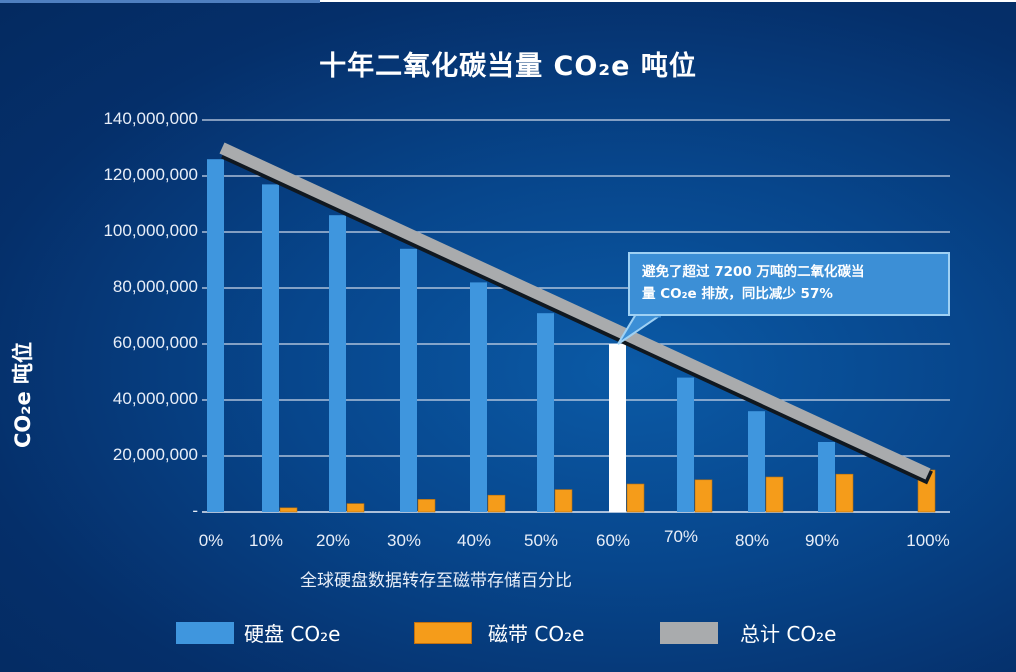  I want to click on y-tick-label: 80,000,000, so click(155, 286).